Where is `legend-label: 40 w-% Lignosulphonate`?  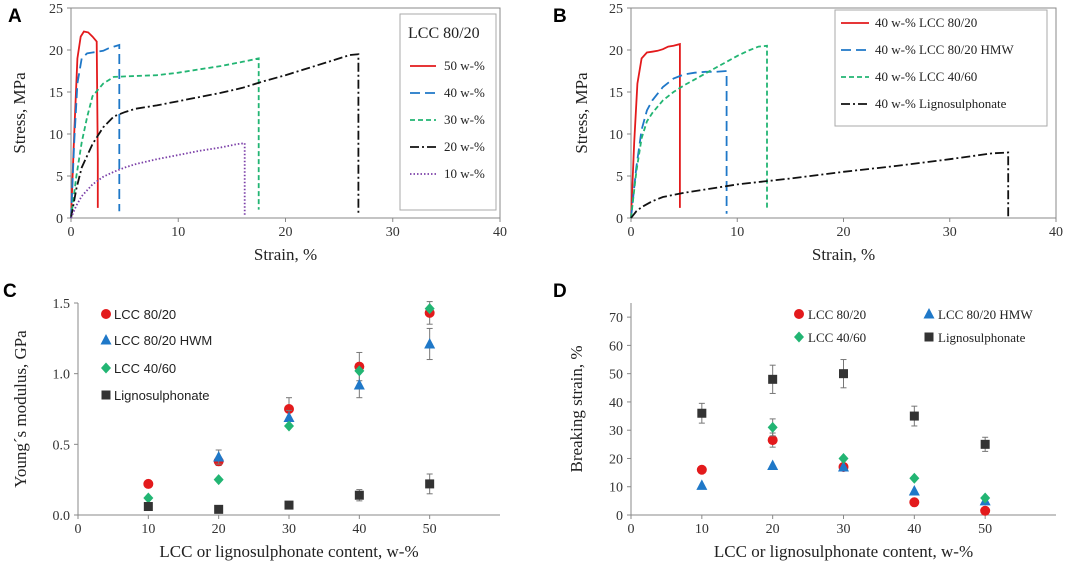
legend-label: 40 w-% Lignosulphonate is located at coordinates (941, 103).